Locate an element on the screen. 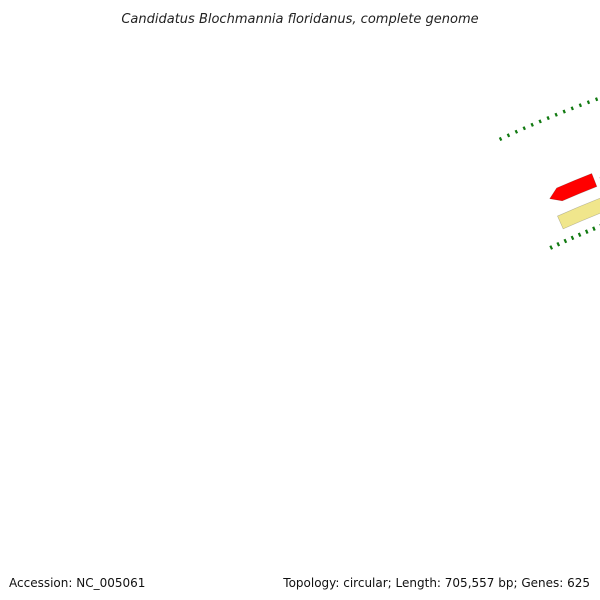 The image size is (600, 600). cds-track is located at coordinates (574, 187).